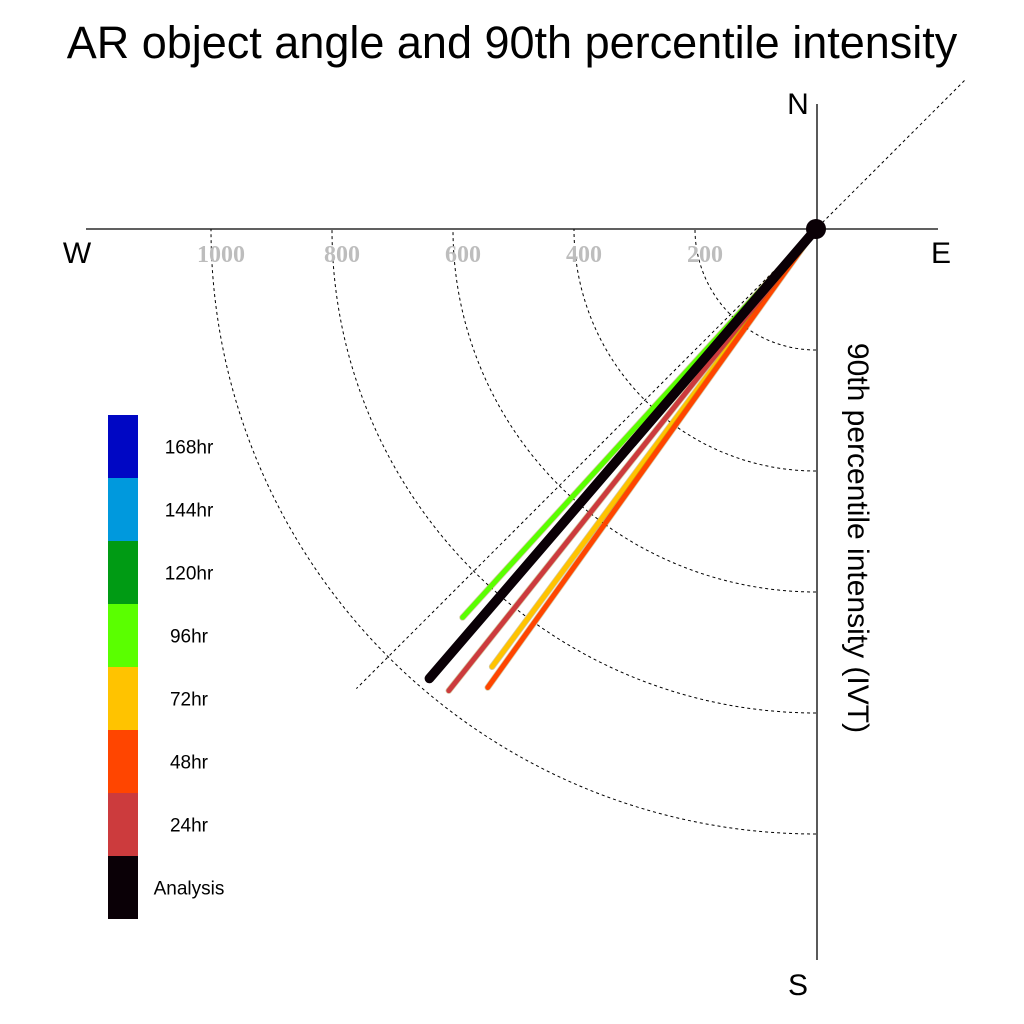 The image size is (1024, 1024). What do you see at coordinates (189, 700) in the screenshot?
I see `legend-label-72hr: 72hr` at bounding box center [189, 700].